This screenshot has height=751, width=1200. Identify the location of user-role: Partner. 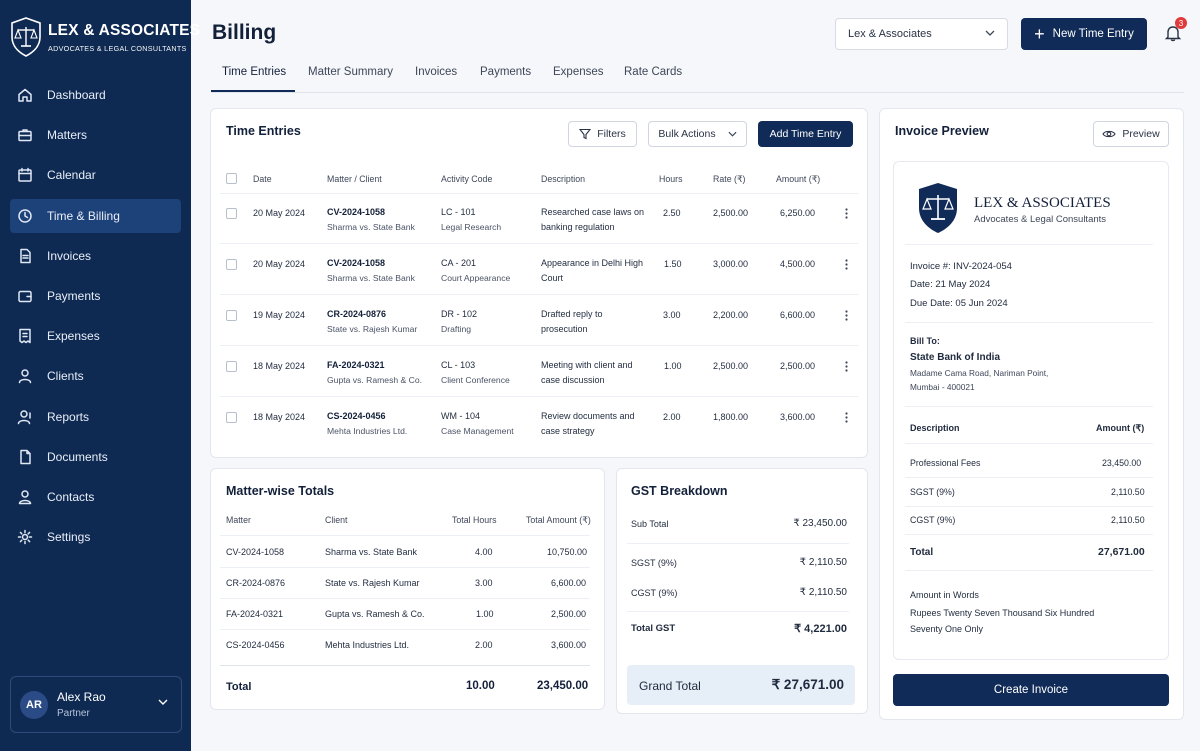
(73, 713).